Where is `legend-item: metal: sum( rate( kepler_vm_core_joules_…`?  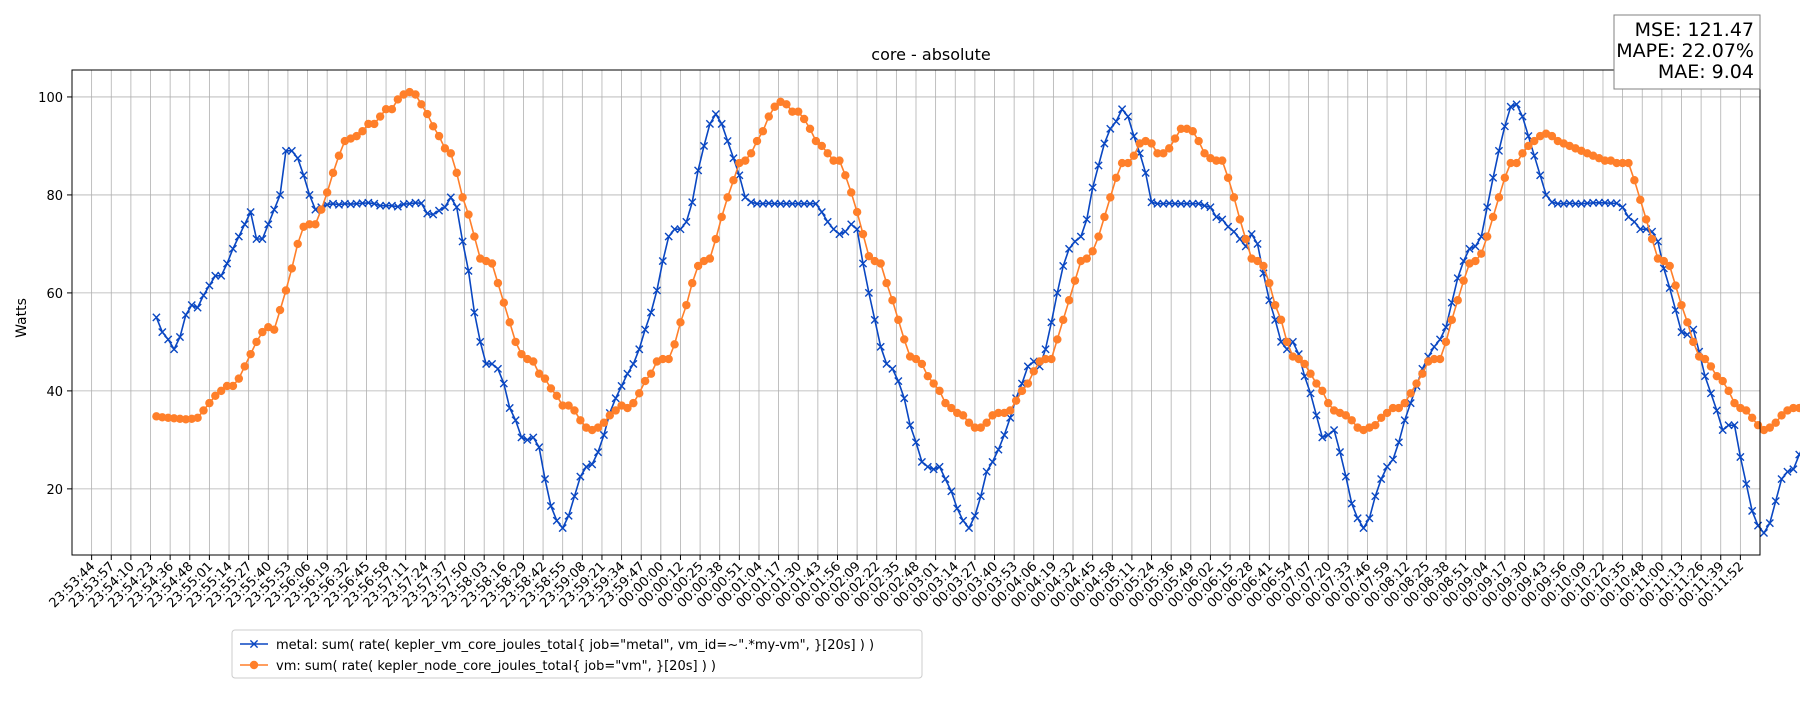 legend-item: metal: sum( rate( kepler_vm_core_joules_… is located at coordinates (557, 645).